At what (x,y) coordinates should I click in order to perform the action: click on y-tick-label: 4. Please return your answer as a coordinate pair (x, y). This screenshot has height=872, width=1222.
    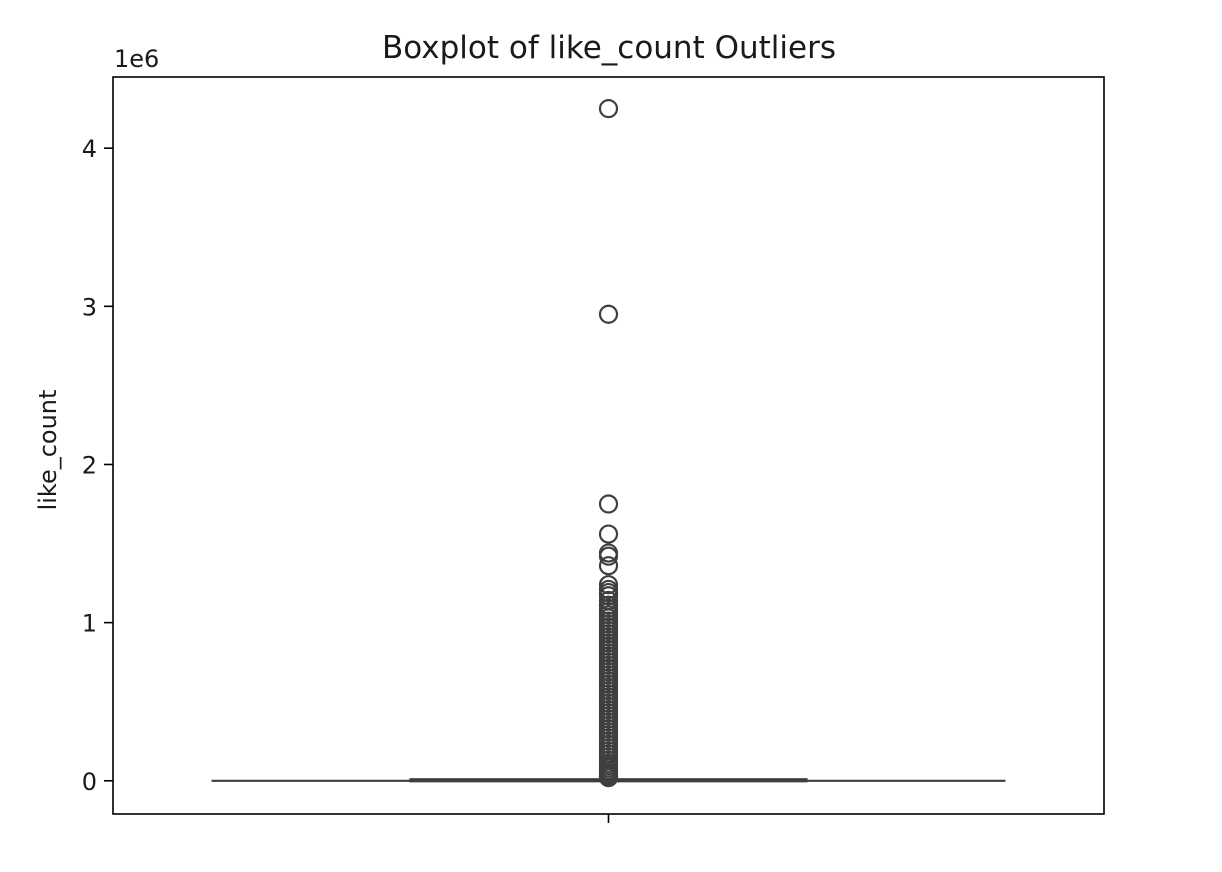
    Looking at the image, I should click on (89, 149).